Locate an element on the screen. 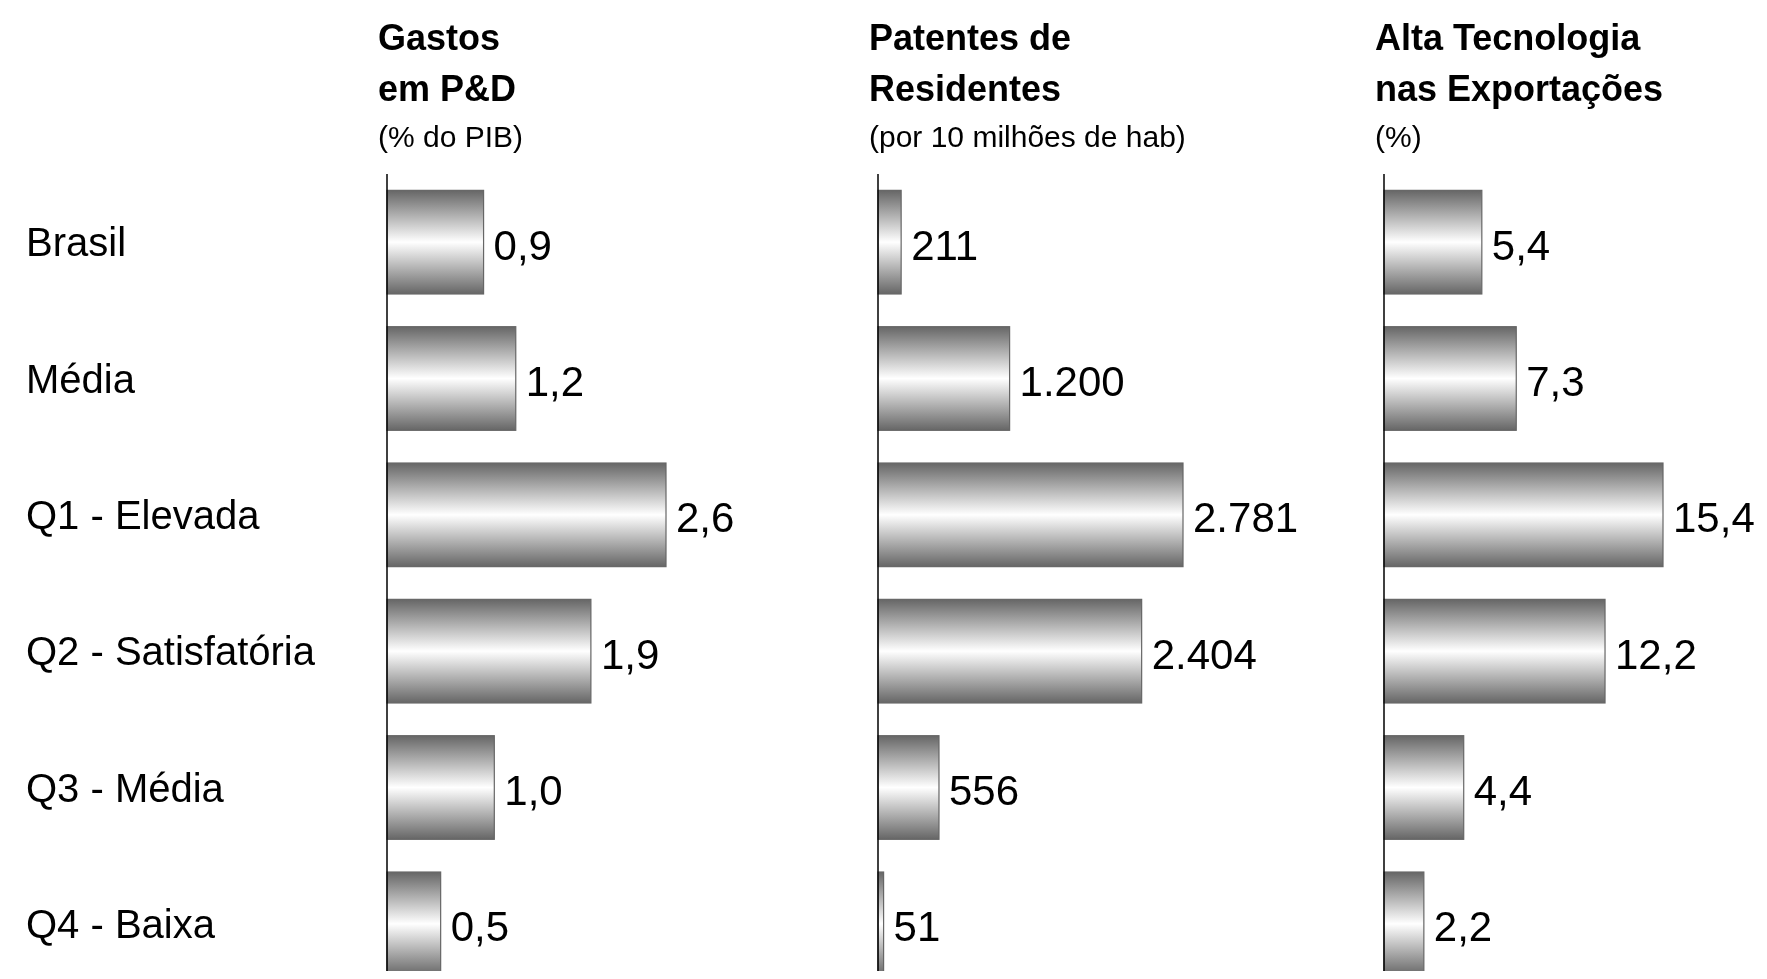  data-label: 2.404 is located at coordinates (1204, 654).